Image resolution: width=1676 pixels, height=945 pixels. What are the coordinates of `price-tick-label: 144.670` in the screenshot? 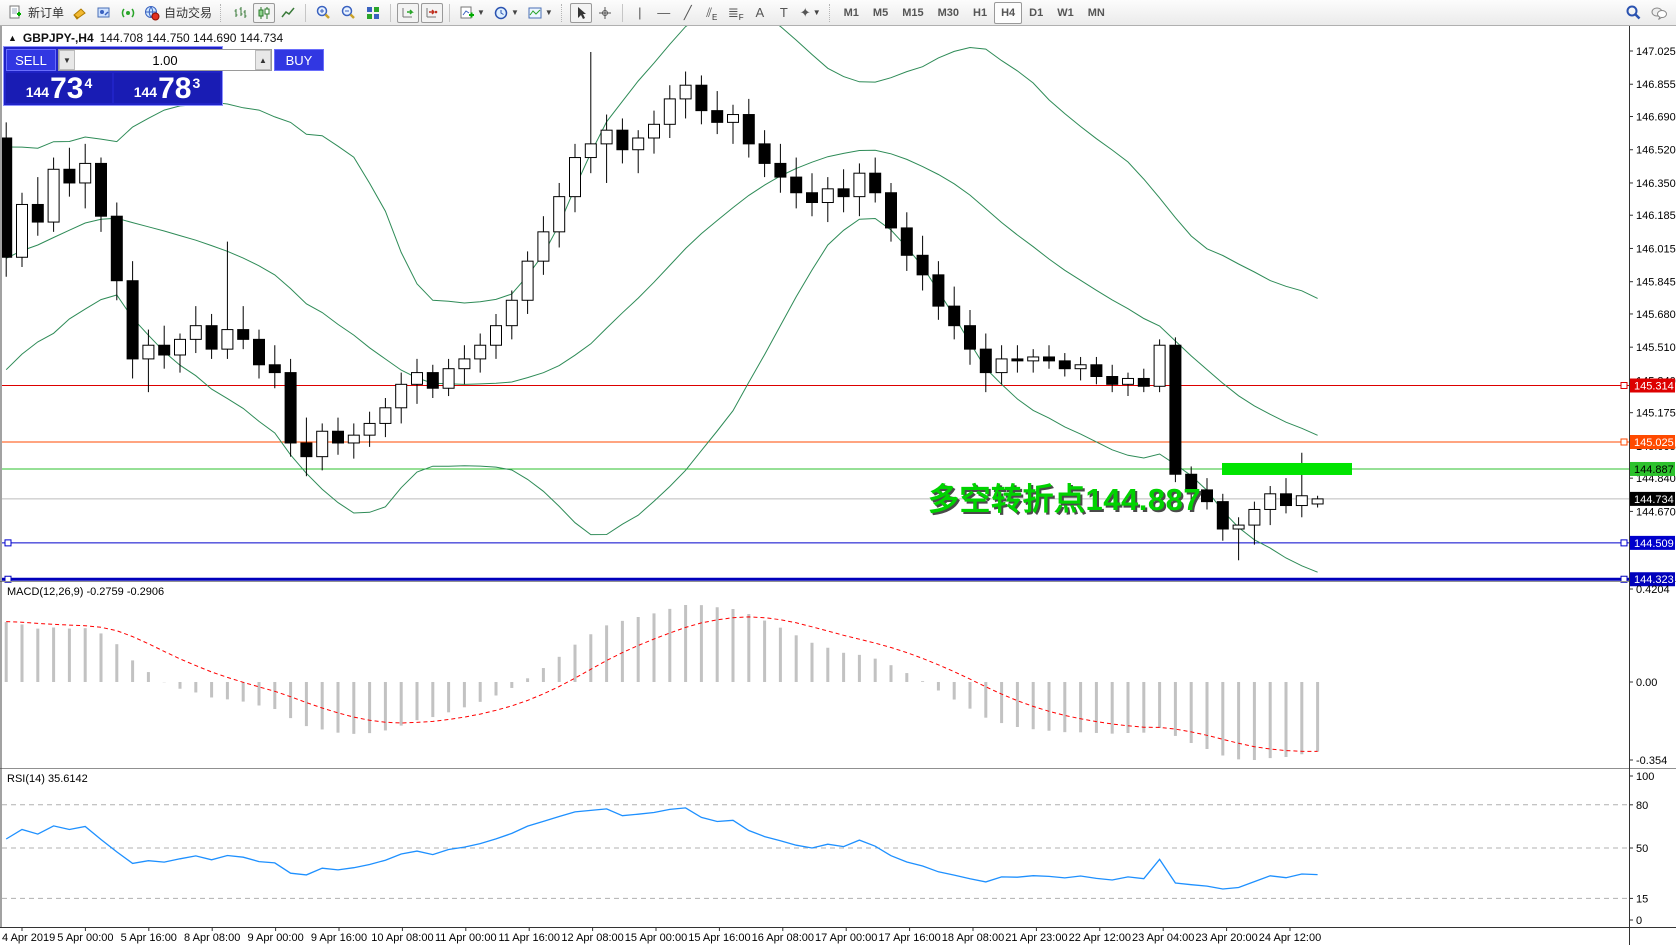 It's located at (1656, 512).